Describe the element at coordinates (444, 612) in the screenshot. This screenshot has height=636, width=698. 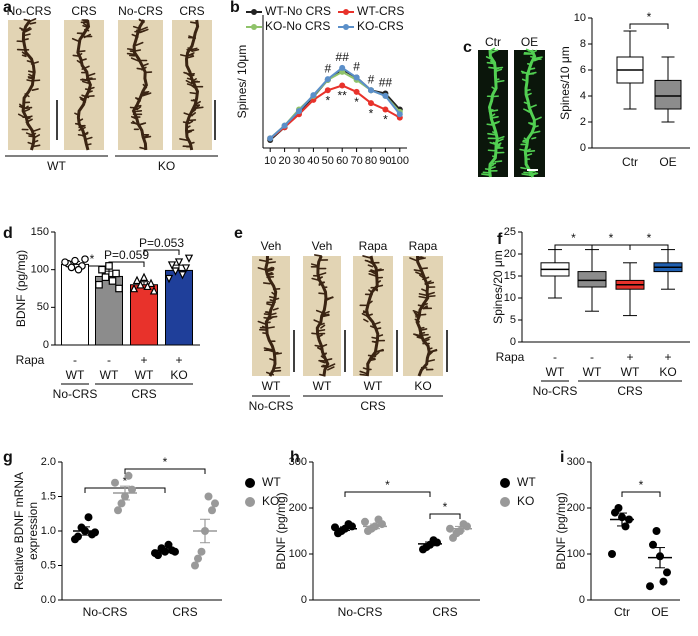
I see `x-tick-label: CRS` at that location.